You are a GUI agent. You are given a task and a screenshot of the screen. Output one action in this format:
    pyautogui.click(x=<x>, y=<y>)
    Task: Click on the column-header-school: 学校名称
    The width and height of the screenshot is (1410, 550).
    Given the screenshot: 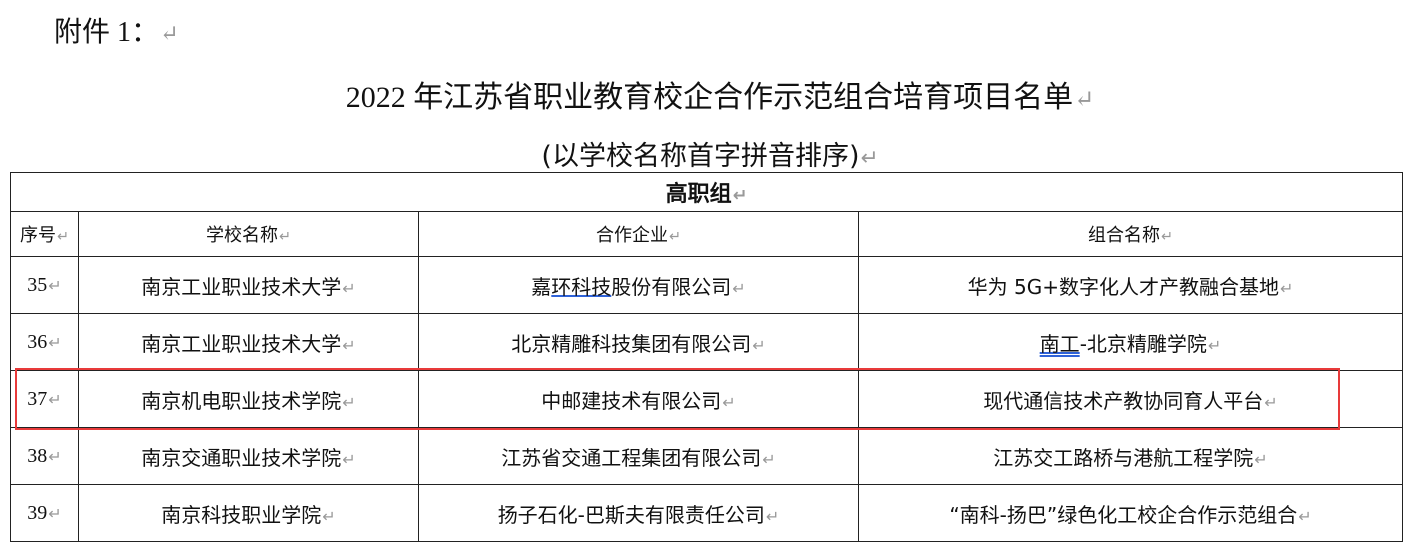 What is the action you would take?
    pyautogui.click(x=248, y=234)
    